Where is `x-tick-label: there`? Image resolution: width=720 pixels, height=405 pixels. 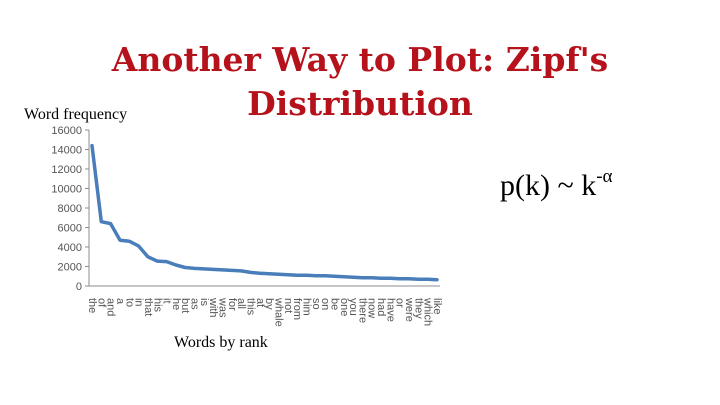 x-tick-label: there is located at coordinates (362, 310).